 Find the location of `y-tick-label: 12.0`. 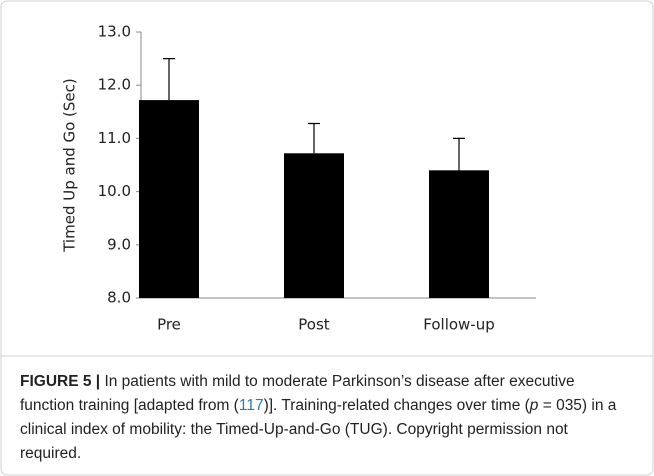

y-tick-label: 12.0 is located at coordinates (114, 85).